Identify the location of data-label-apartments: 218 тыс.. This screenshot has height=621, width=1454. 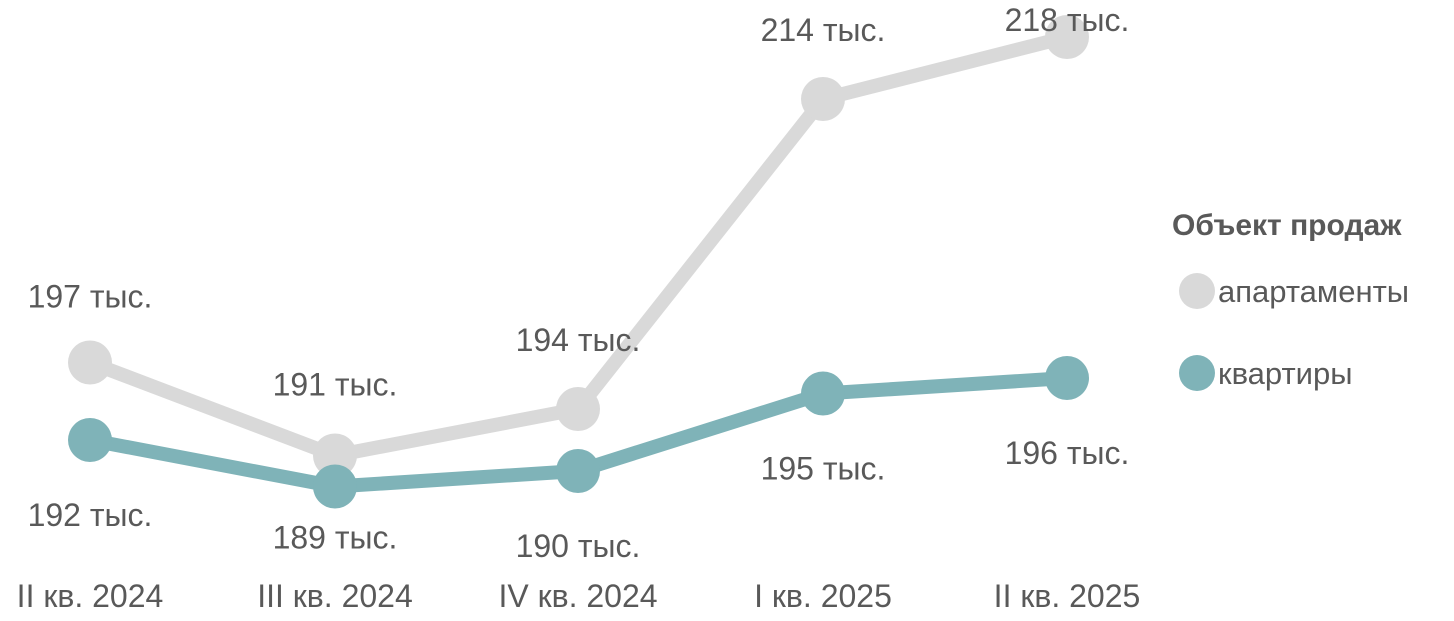
(1067, 20).